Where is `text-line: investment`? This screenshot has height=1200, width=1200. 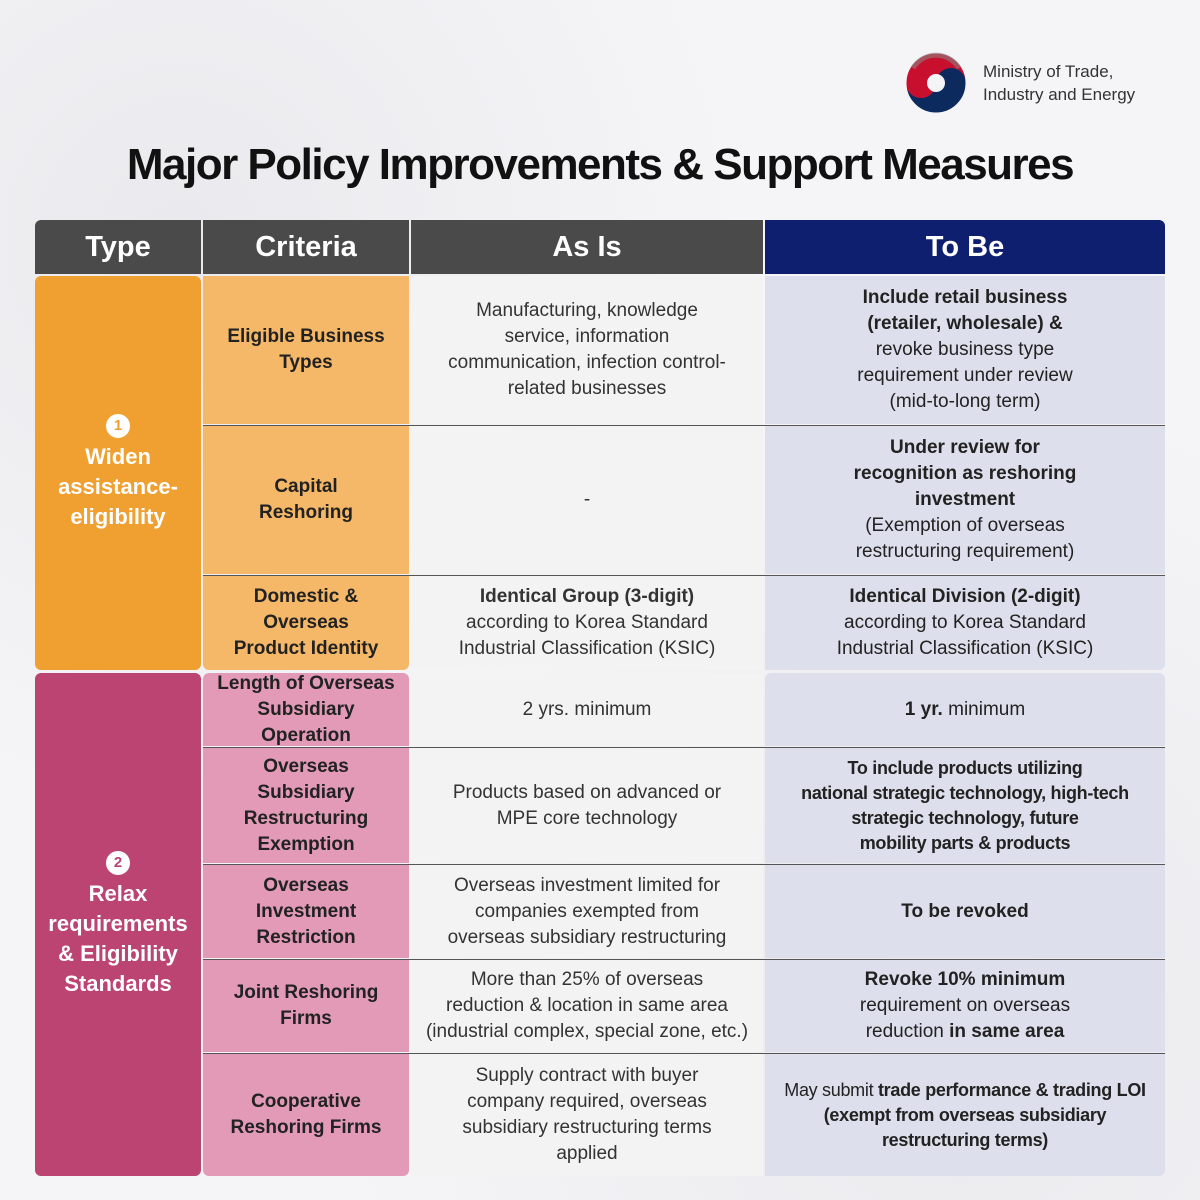 text-line: investment is located at coordinates (965, 499).